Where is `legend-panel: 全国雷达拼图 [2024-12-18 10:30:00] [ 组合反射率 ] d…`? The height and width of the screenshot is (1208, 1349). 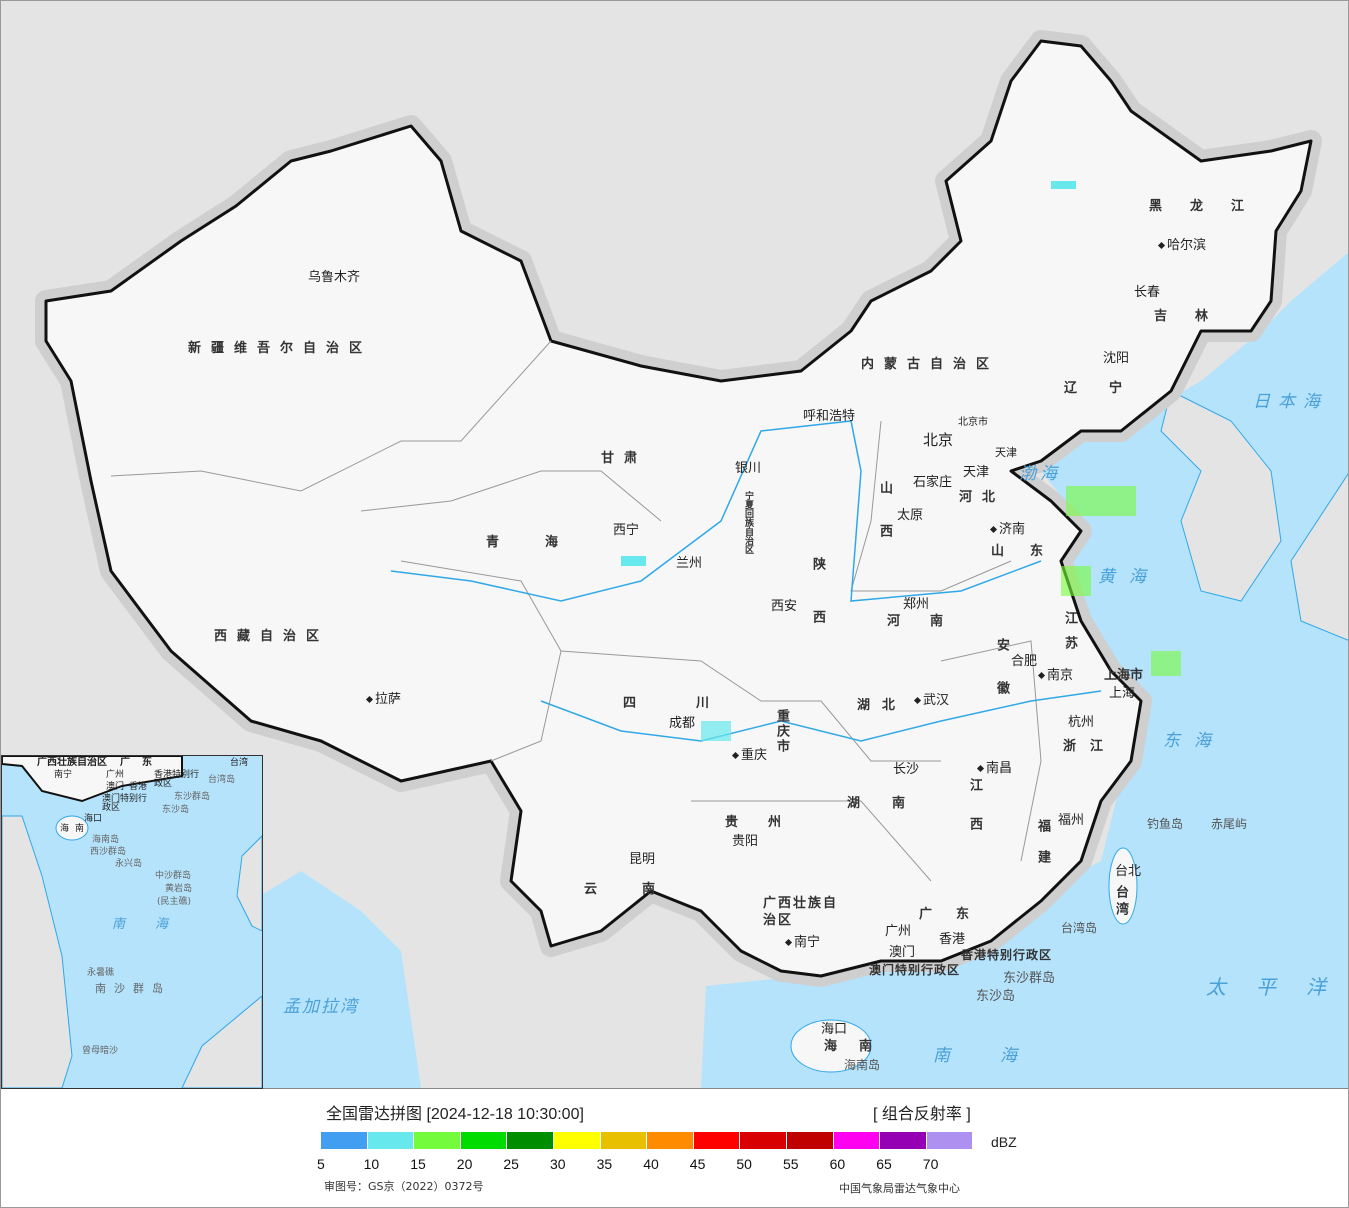 legend-panel: 全国雷达拼图 [2024-12-18 10:30:00] [ 组合反射率 ] d… is located at coordinates (674, 1148).